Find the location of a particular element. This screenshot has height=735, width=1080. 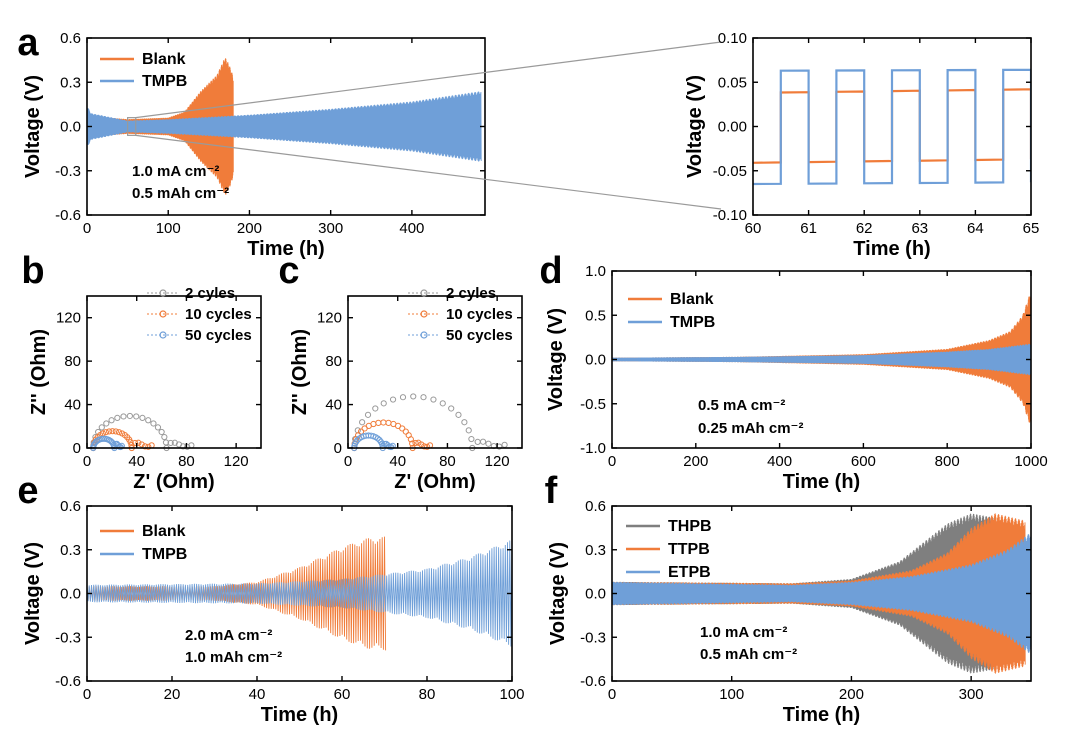

y-tick-label-c-2: 80 is located at coordinates (333, 361).